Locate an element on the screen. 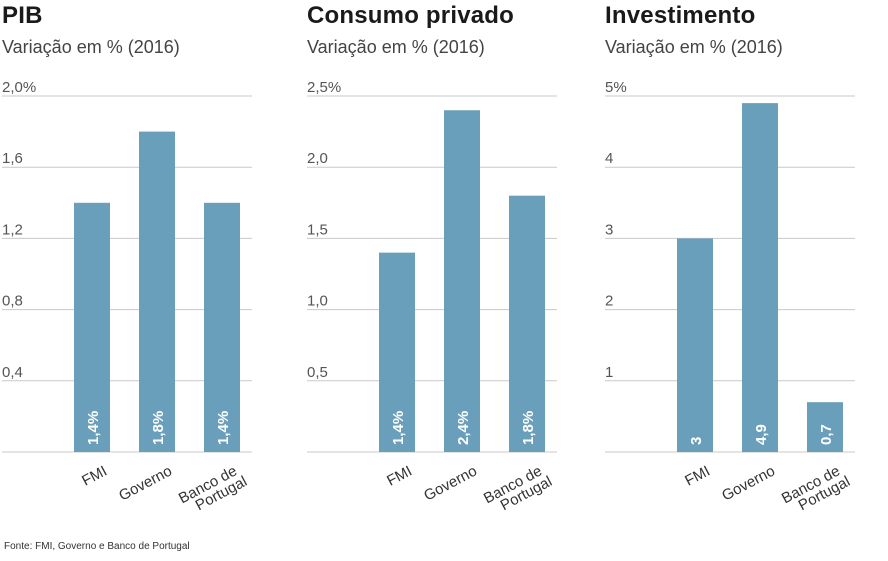 This screenshot has width=888, height=561. y-tick-label: 0,4 is located at coordinates (12, 372).